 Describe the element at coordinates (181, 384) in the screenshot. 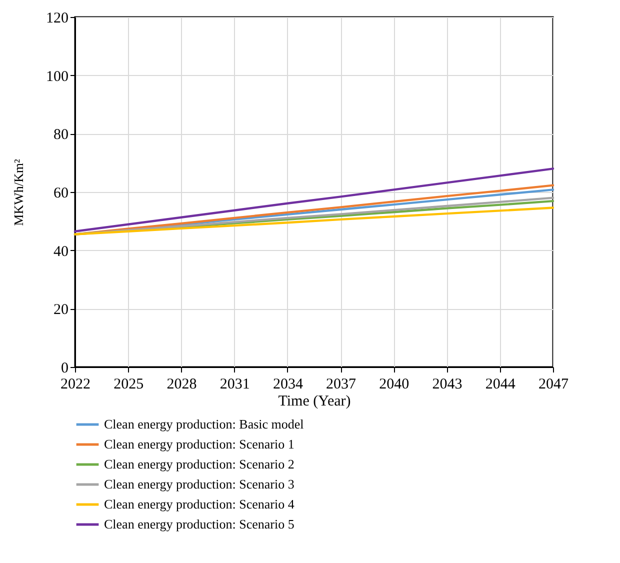

I see `x-tick-label: 2028` at that location.